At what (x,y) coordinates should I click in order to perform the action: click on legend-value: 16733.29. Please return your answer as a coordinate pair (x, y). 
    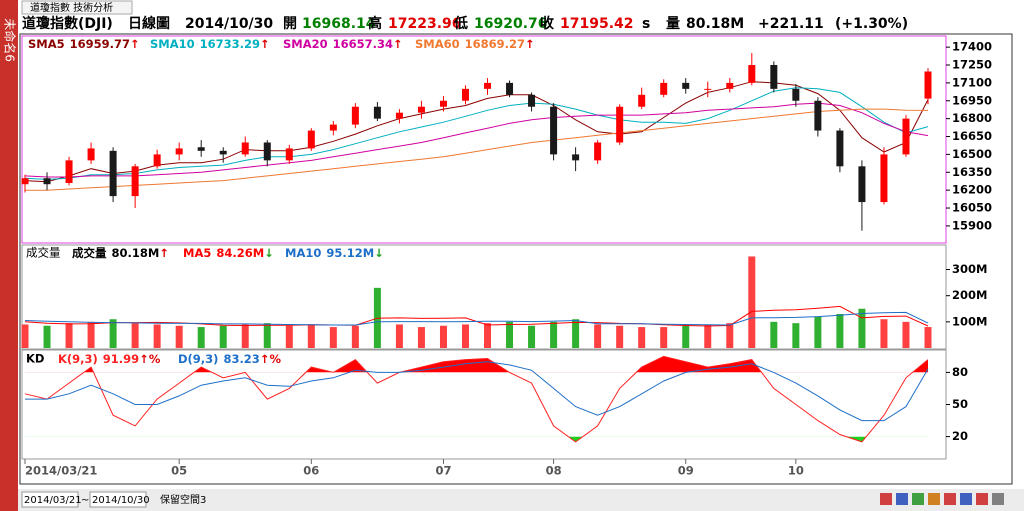
    Looking at the image, I should click on (230, 44).